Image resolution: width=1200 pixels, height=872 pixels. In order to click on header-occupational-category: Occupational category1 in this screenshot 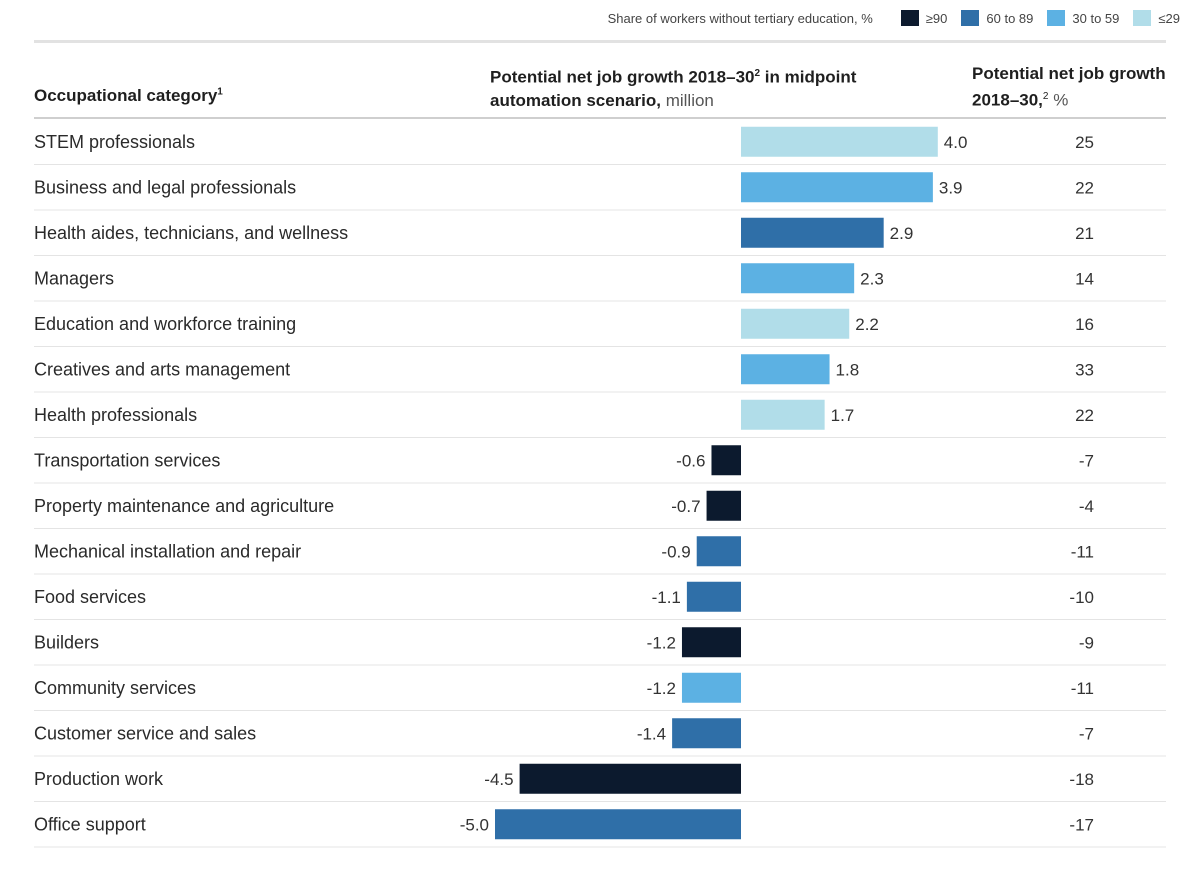, I will do `click(128, 96)`.